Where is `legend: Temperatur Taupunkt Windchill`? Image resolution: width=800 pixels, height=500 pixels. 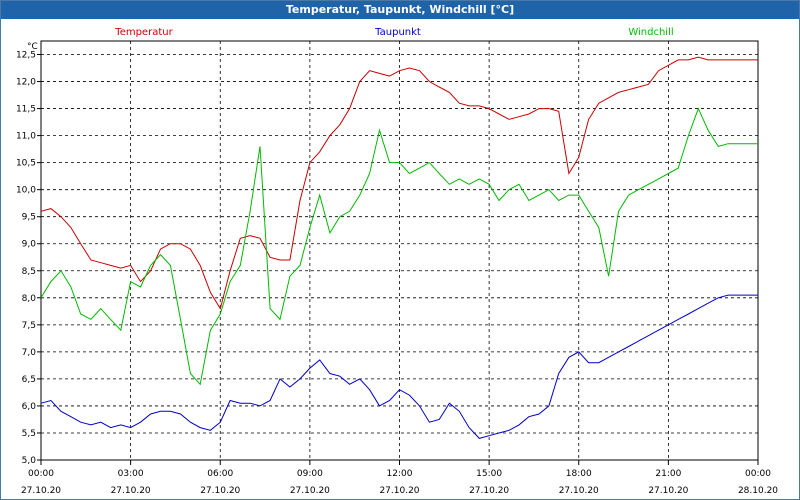 legend: Temperatur Taupunkt Windchill is located at coordinates (393, 32).